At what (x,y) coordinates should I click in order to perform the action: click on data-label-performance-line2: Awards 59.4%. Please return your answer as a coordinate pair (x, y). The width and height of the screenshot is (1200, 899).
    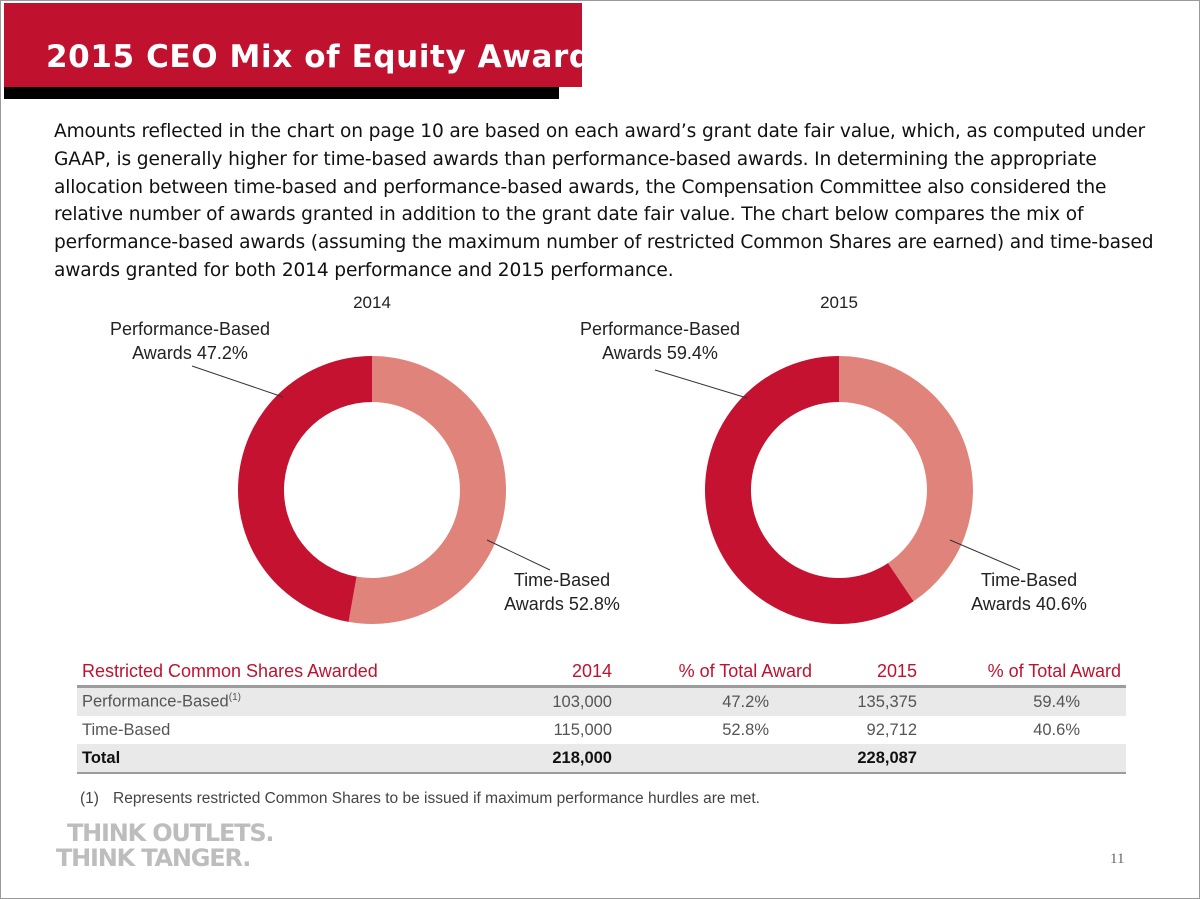
    Looking at the image, I should click on (660, 353).